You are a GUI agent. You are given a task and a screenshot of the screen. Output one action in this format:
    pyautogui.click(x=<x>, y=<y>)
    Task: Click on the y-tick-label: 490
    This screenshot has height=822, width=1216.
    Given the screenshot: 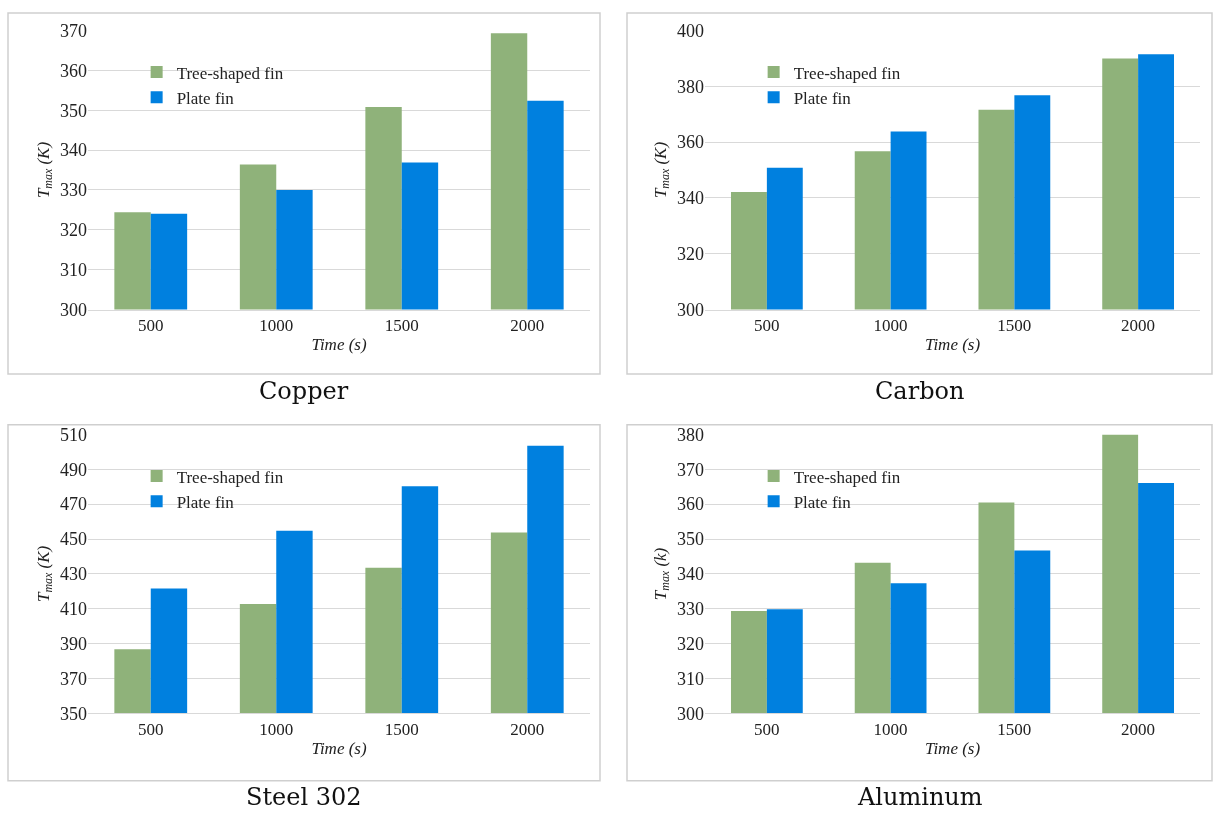 What is the action you would take?
    pyautogui.click(x=73, y=469)
    